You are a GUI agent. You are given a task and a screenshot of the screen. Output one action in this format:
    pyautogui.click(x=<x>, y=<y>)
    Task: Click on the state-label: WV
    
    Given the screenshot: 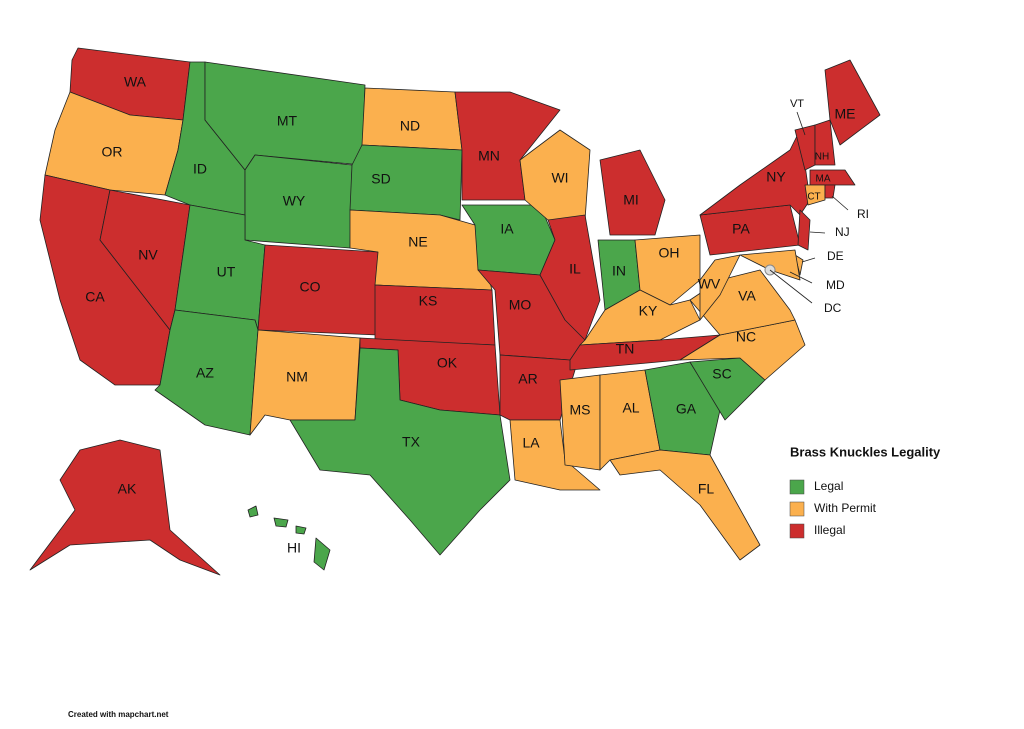 What is the action you would take?
    pyautogui.click(x=709, y=284)
    